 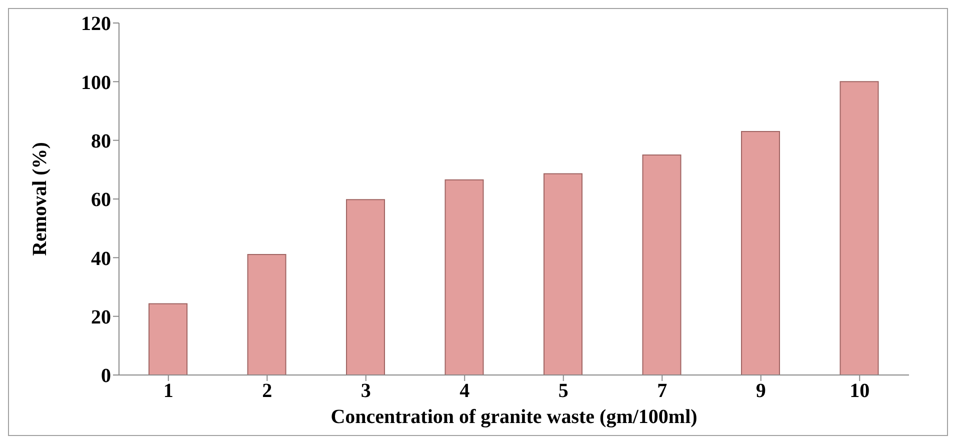 What do you see at coordinates (101, 141) in the screenshot?
I see `y-tick-label: 80` at bounding box center [101, 141].